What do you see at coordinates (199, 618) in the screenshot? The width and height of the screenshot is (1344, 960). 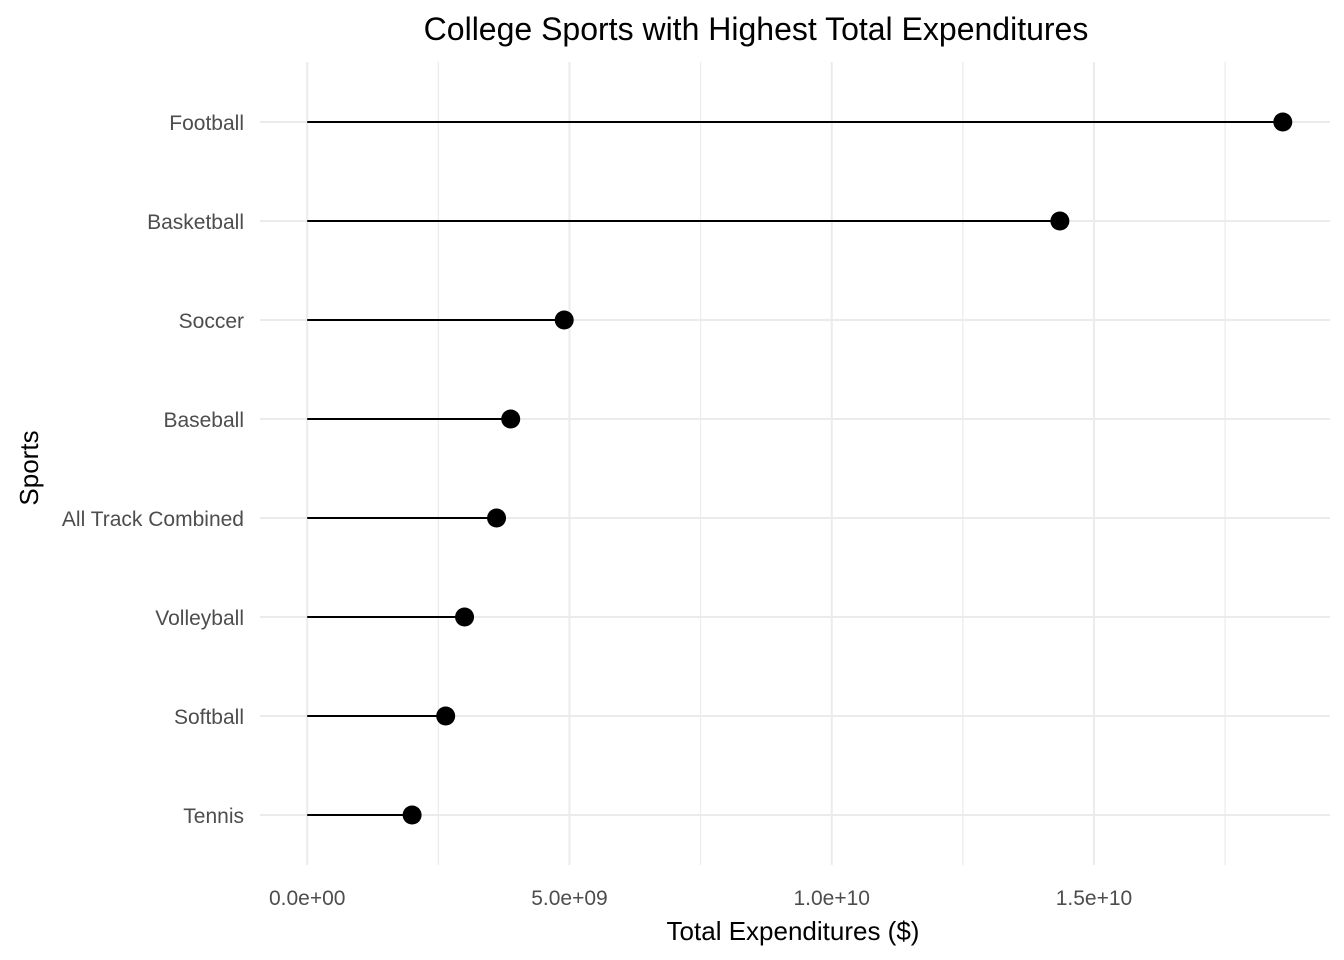 I see `y-tick-label: Volleyball` at bounding box center [199, 618].